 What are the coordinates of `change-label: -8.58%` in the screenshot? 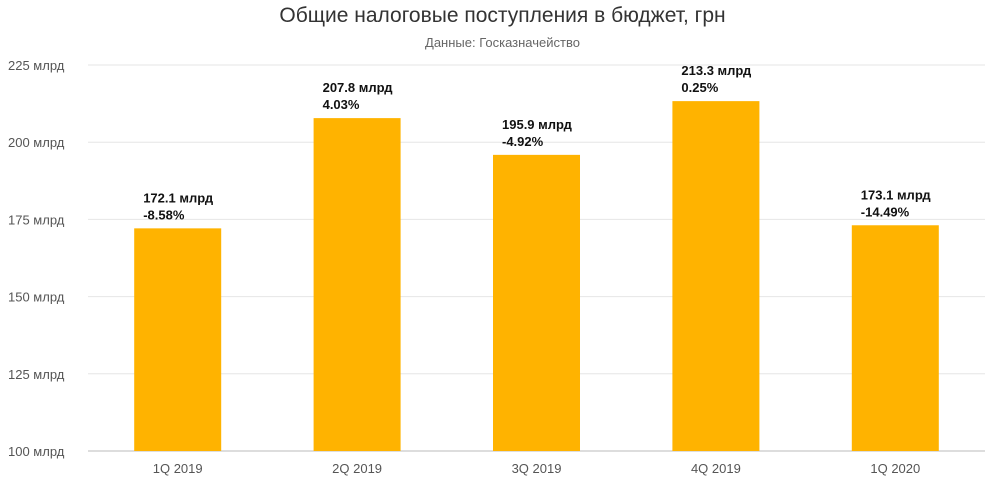 It's located at (164, 214).